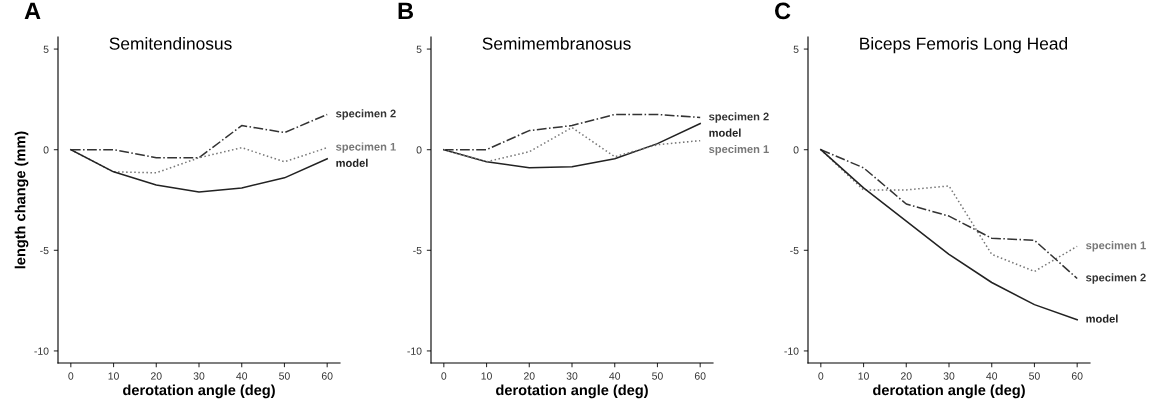 This screenshot has height=402, width=1153. What do you see at coordinates (406, 11) in the screenshot?
I see `text: B` at bounding box center [406, 11].